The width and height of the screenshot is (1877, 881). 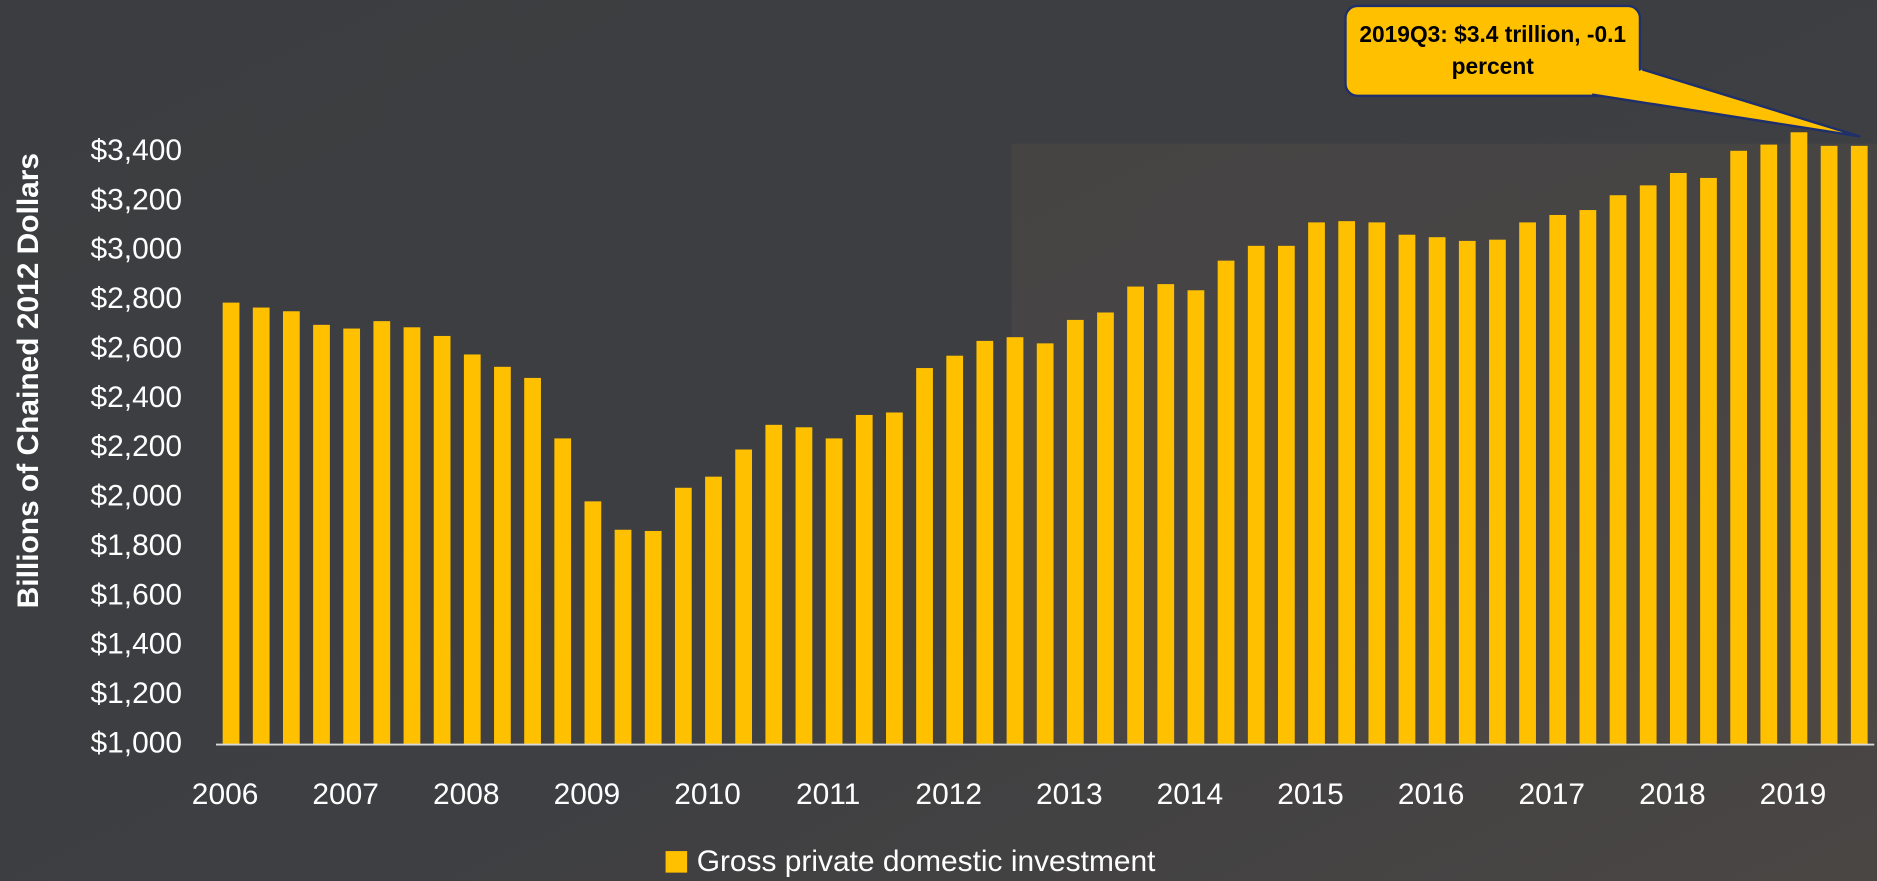 I want to click on x-tick-label: 2018, so click(x=1672, y=794).